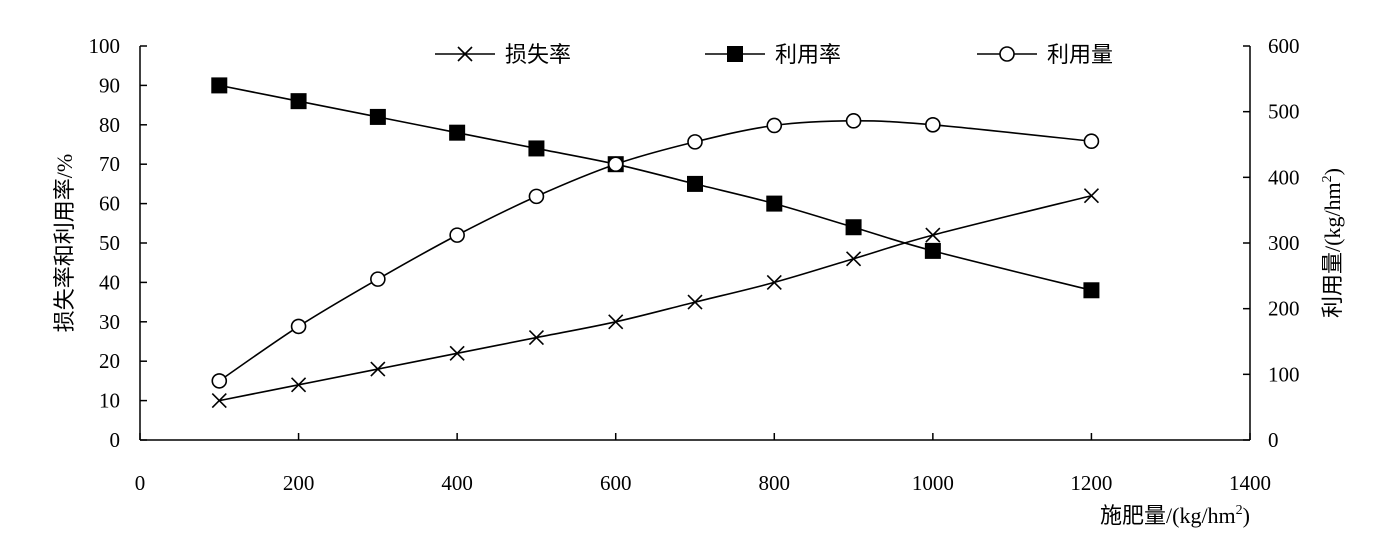 The width and height of the screenshot is (1374, 546). Describe the element at coordinates (1273, 440) in the screenshot. I see `y-right-tick-label: 0` at that location.